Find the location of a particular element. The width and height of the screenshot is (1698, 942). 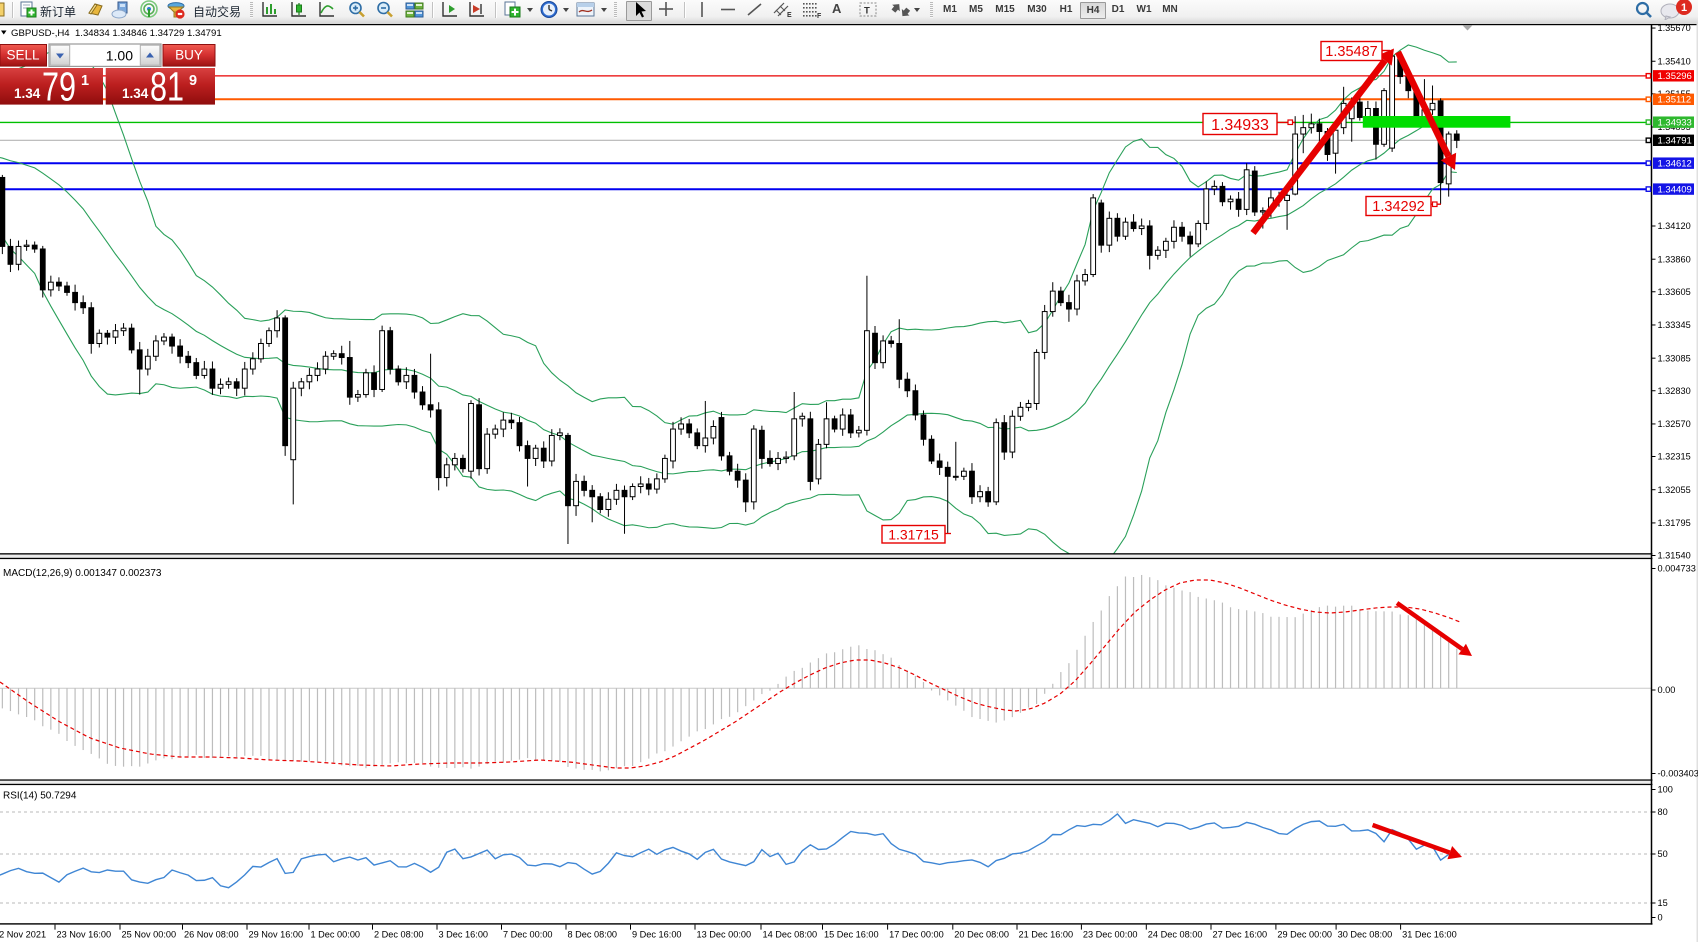

svg-text: 15 is located at coordinates (1663, 903).